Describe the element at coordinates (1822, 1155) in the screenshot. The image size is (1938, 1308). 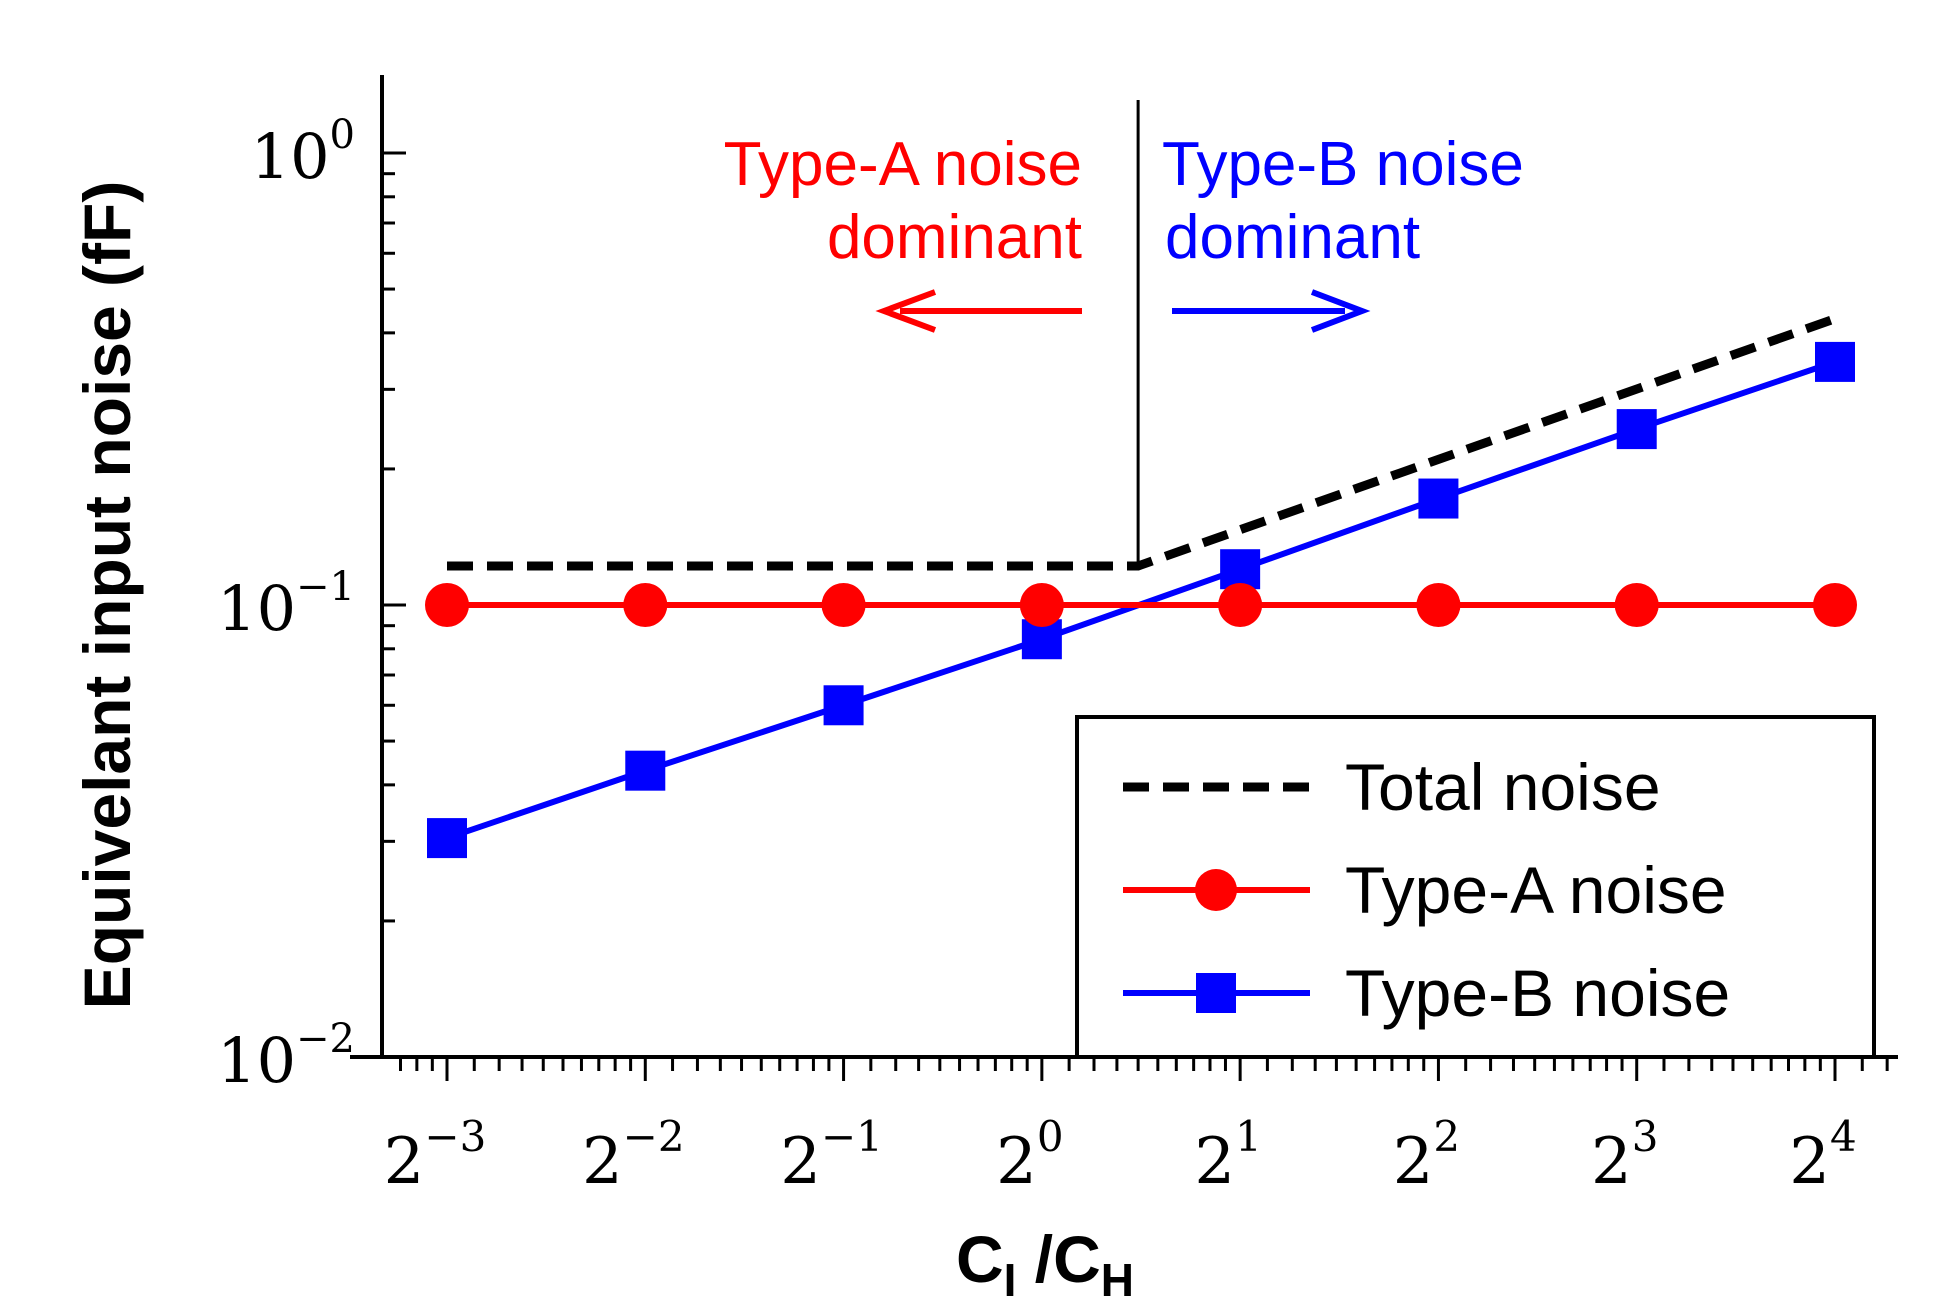
I see `x-tick-label: 24` at that location.